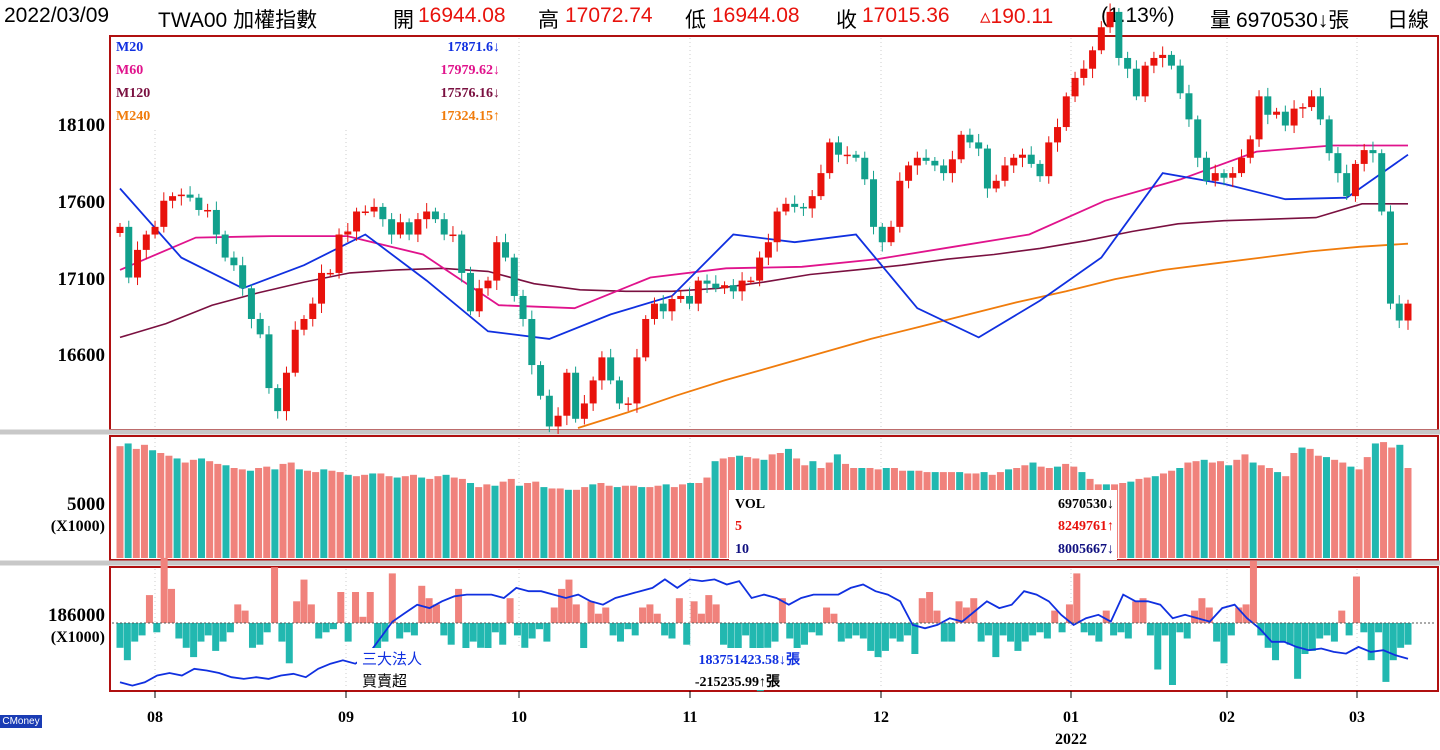 The height and width of the screenshot is (750, 1440). What do you see at coordinates (308, 83) in the screenshot?
I see `ma-legend-box` at bounding box center [308, 83].